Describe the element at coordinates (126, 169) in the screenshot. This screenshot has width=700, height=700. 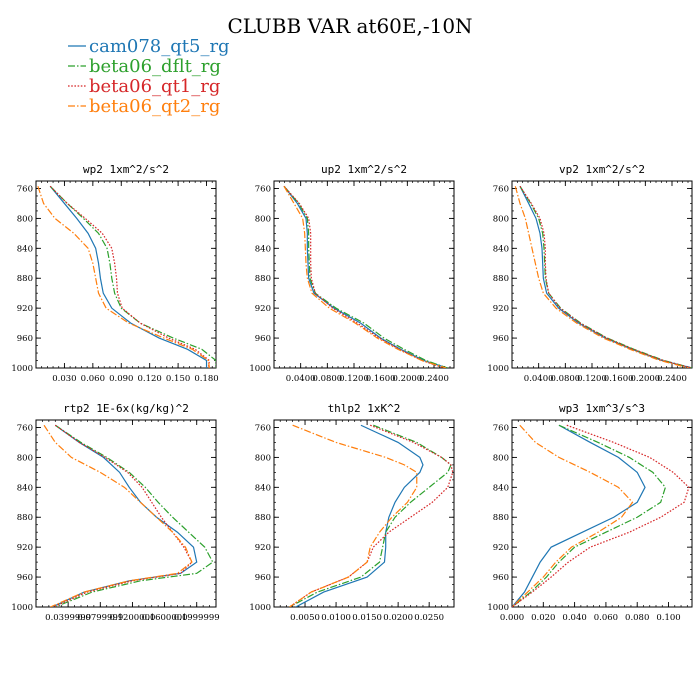
I see `panel-title: wp2 1xm^2/s^2` at that location.